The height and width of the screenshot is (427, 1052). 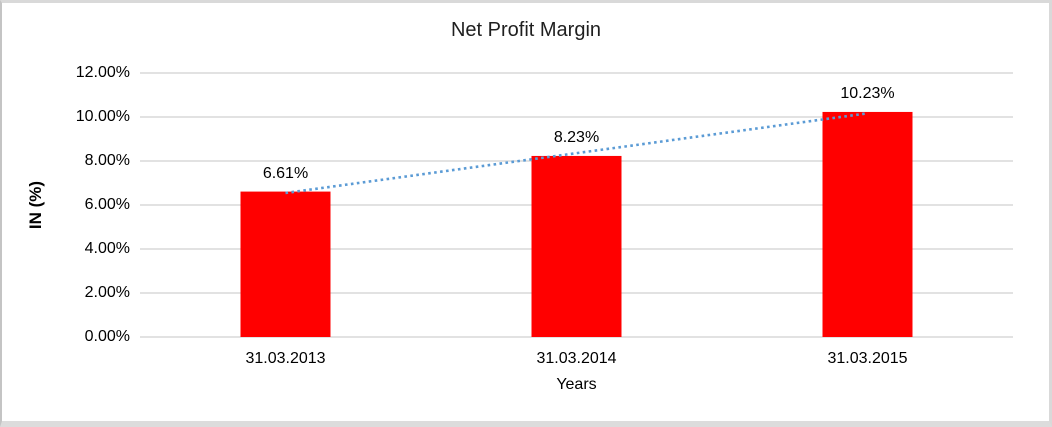 What do you see at coordinates (107, 160) in the screenshot?
I see `y-tick-label: 8.00%` at bounding box center [107, 160].